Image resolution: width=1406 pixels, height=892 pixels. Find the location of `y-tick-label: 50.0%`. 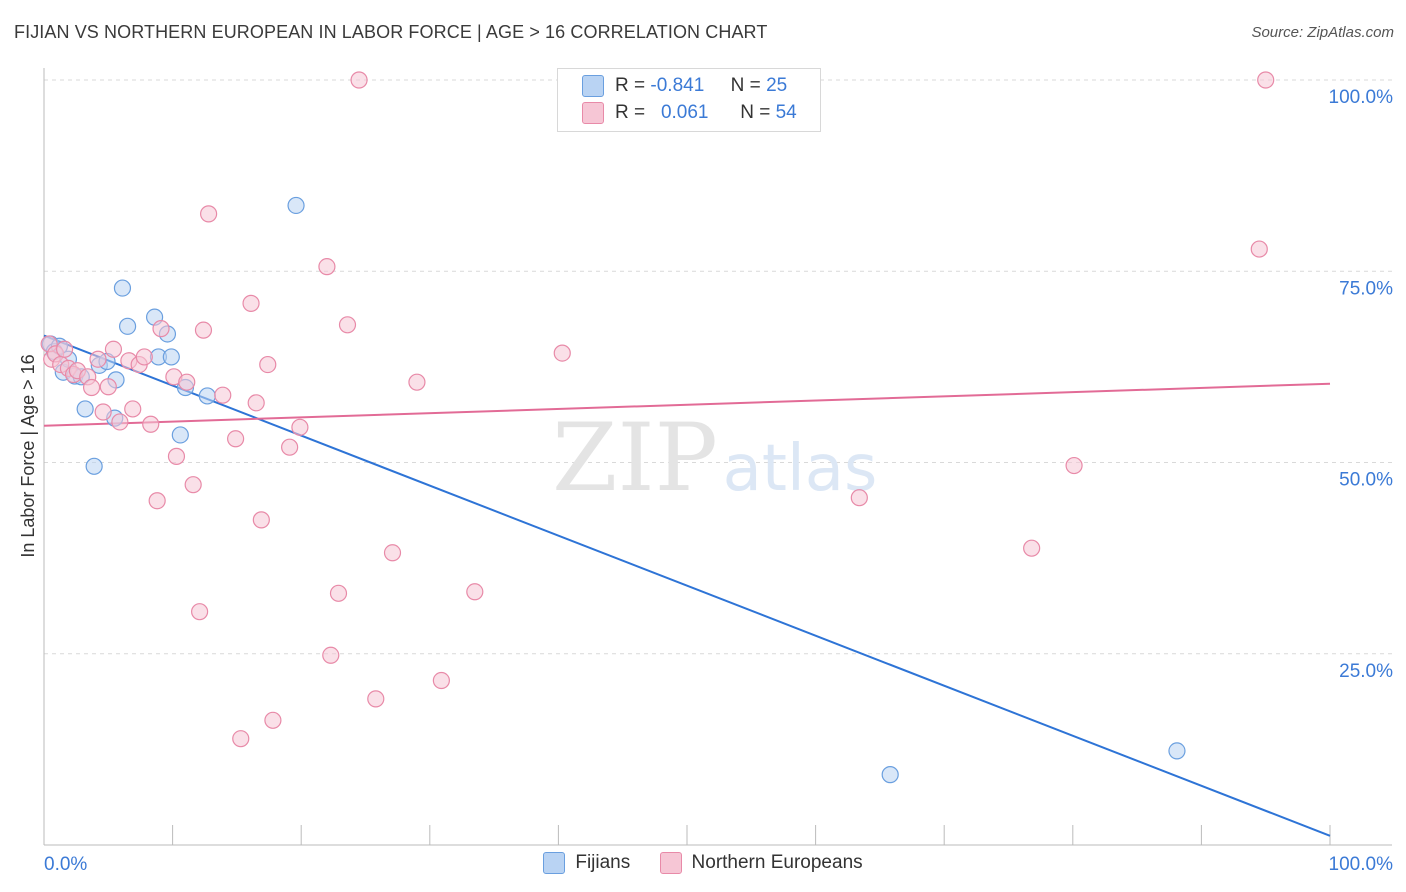

y-tick-label: 50.0% is located at coordinates (1366, 480).